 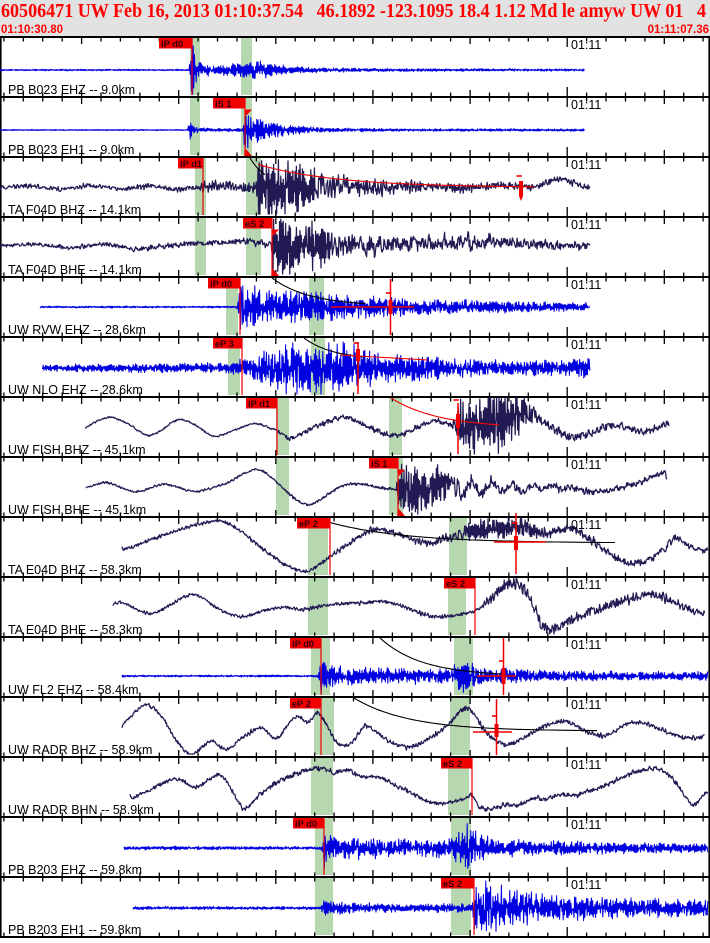 What do you see at coordinates (75, 630) in the screenshot?
I see `svg-text: TA E04D BHE -- 58.3km` at bounding box center [75, 630].